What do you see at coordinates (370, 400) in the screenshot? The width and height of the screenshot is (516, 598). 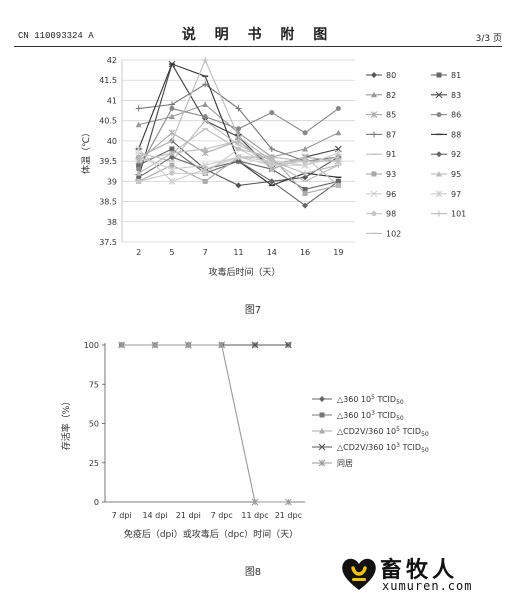 I see `legend-label: △360 105 TCID50` at bounding box center [370, 400].